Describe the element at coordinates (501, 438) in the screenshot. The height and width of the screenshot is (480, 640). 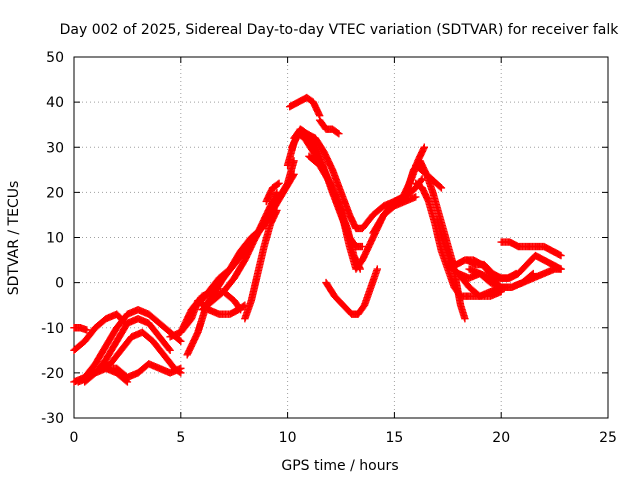
I see `x-tick-label: 20` at that location.